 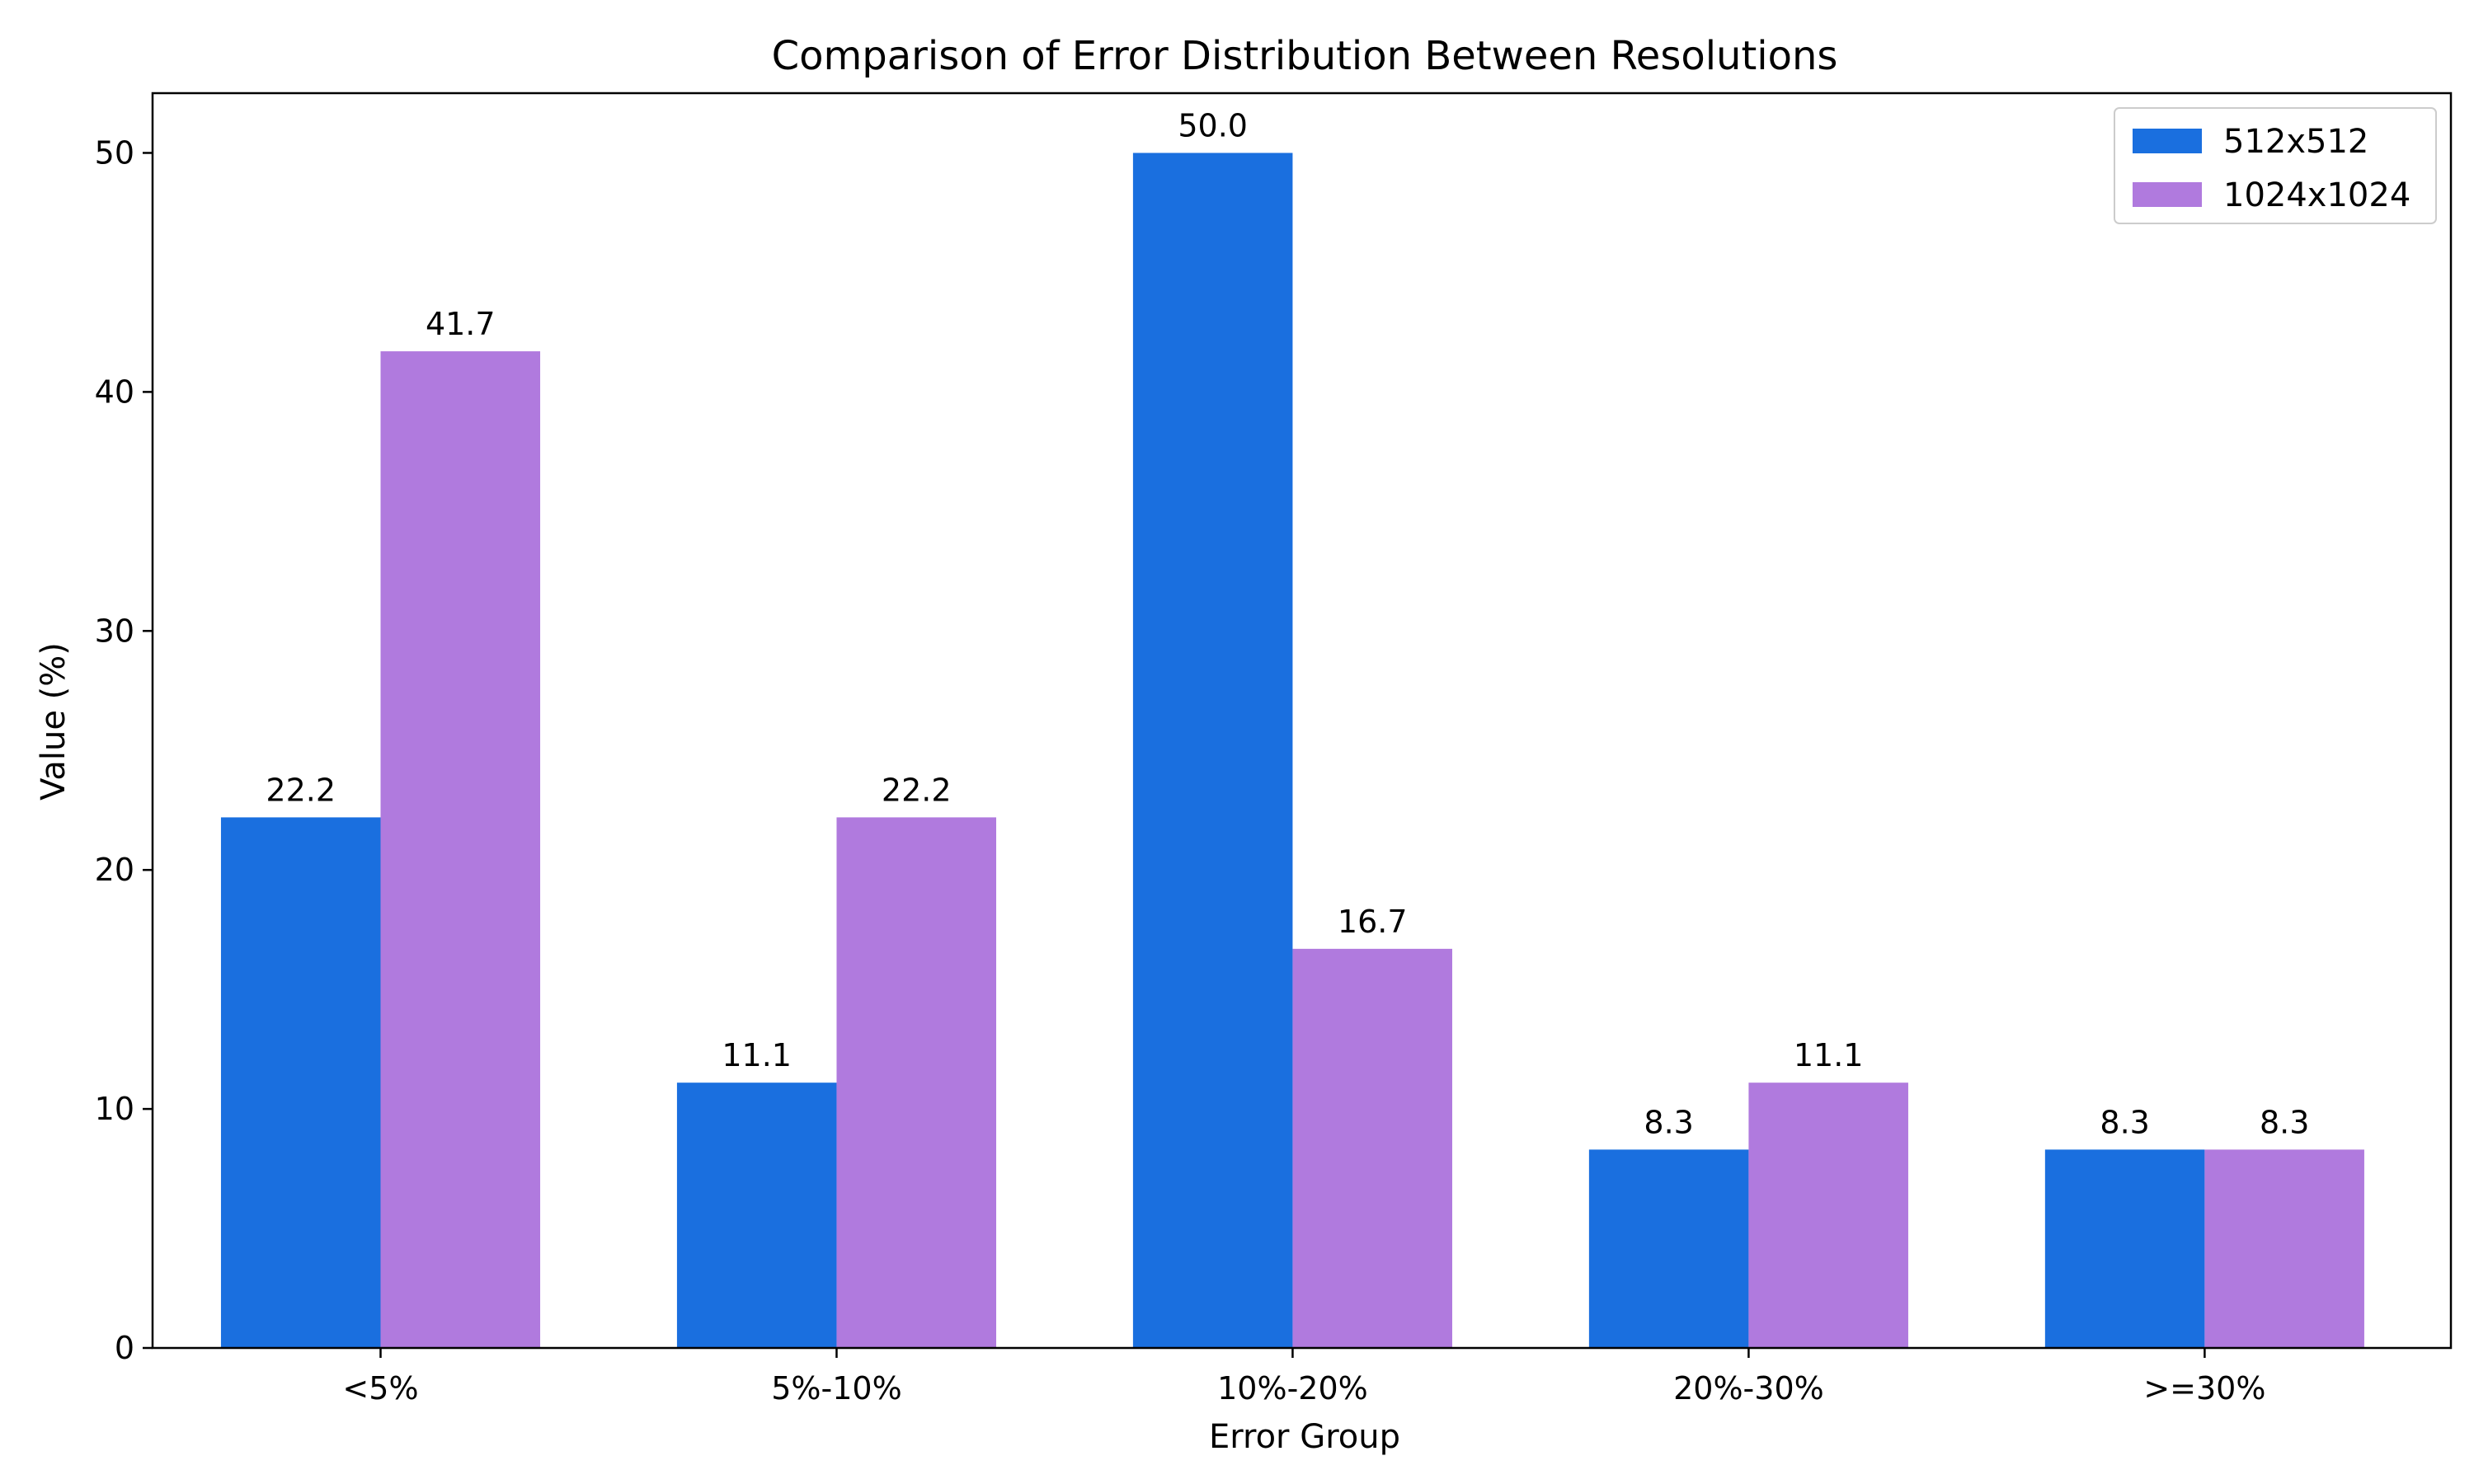 I want to click on bar-512x512-5%-10%, so click(x=756, y=1215).